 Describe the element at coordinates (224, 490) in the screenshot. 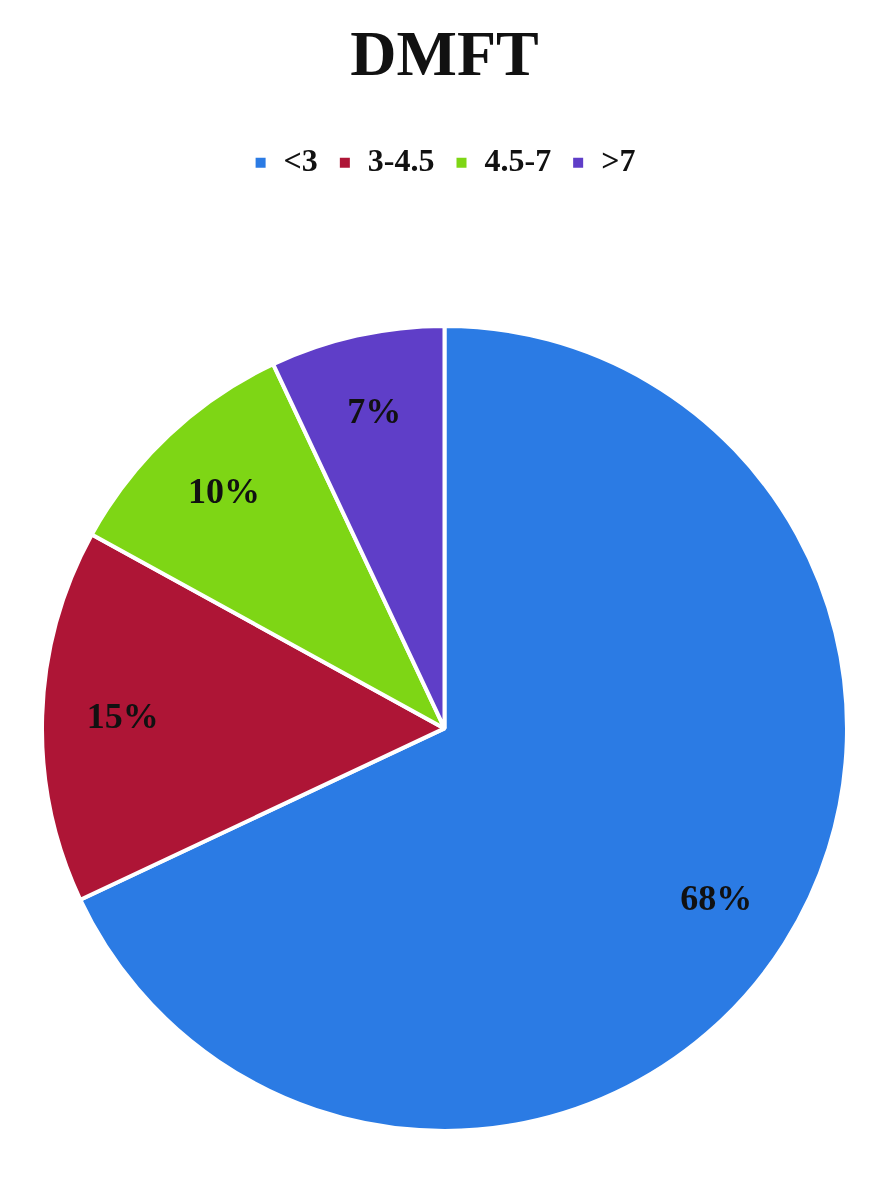

I see `data-label: 10%` at that location.